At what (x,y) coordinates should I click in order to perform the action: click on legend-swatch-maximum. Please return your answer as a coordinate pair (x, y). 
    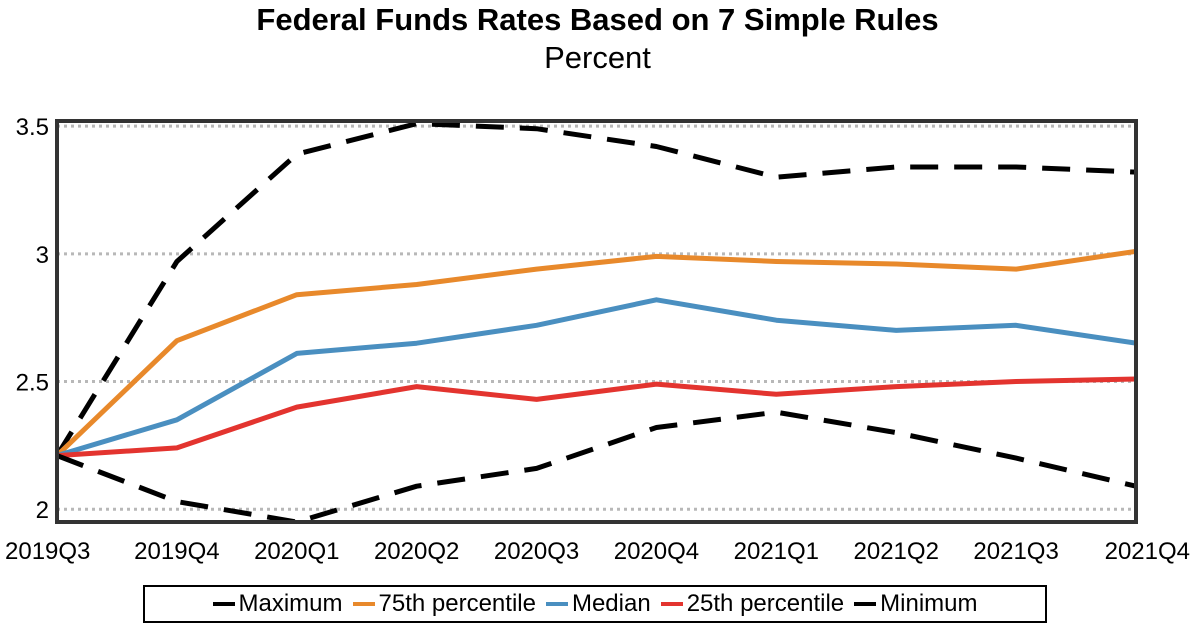
    Looking at the image, I should click on (223, 604).